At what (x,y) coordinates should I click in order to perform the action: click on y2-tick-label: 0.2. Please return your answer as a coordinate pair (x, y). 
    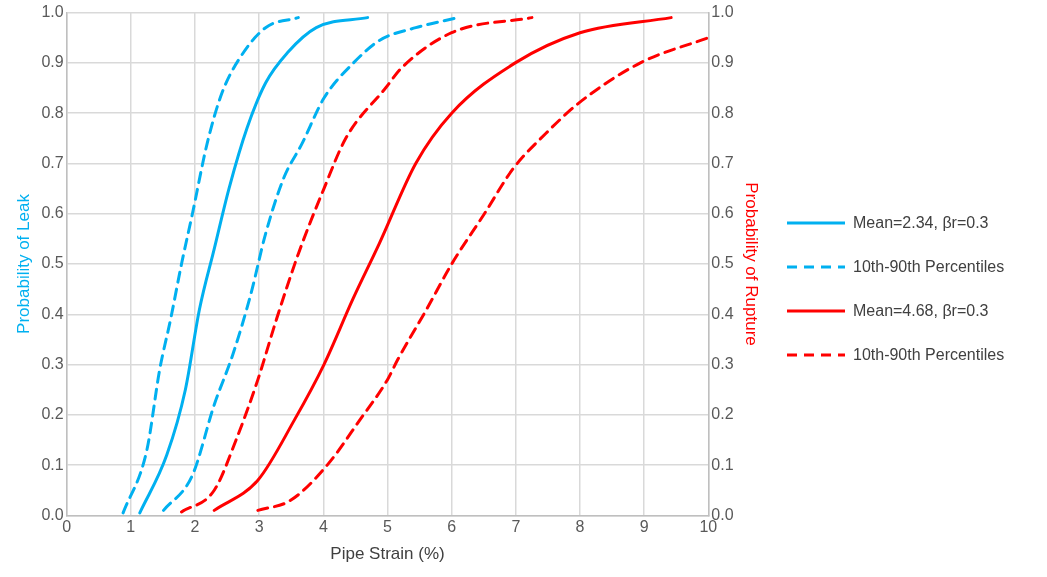
    Looking at the image, I should click on (722, 414).